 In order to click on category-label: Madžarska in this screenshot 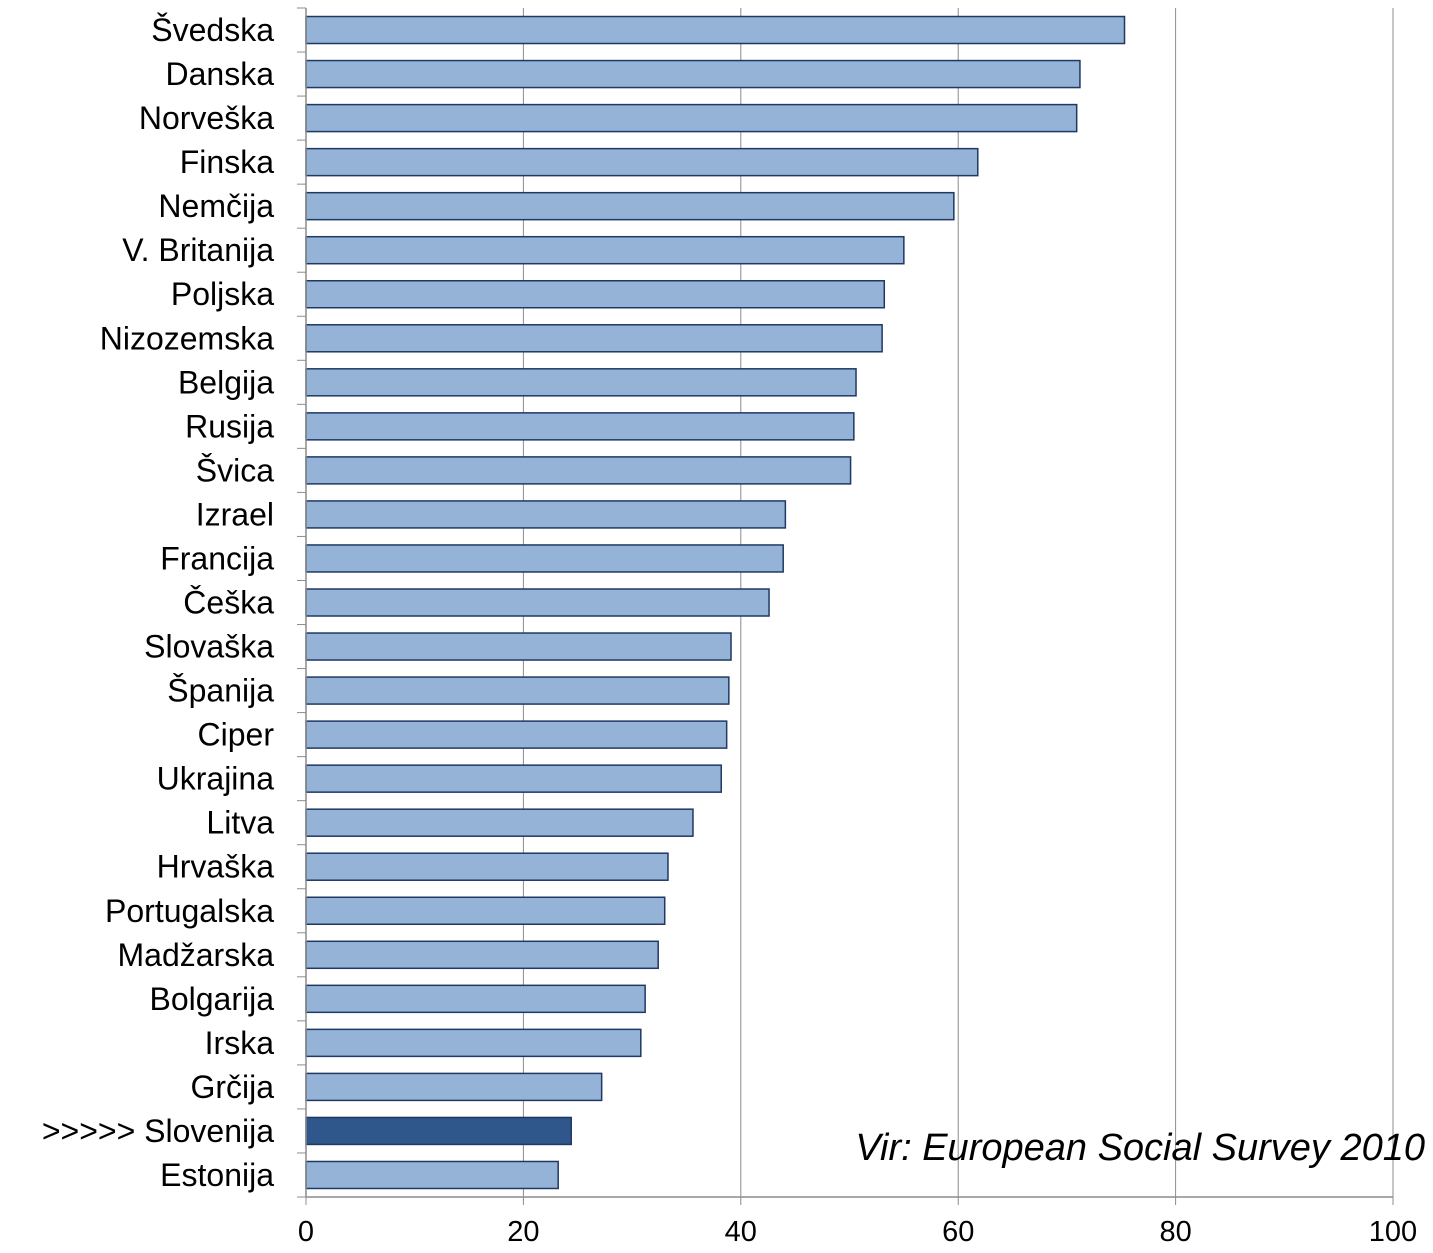, I will do `click(196, 955)`.